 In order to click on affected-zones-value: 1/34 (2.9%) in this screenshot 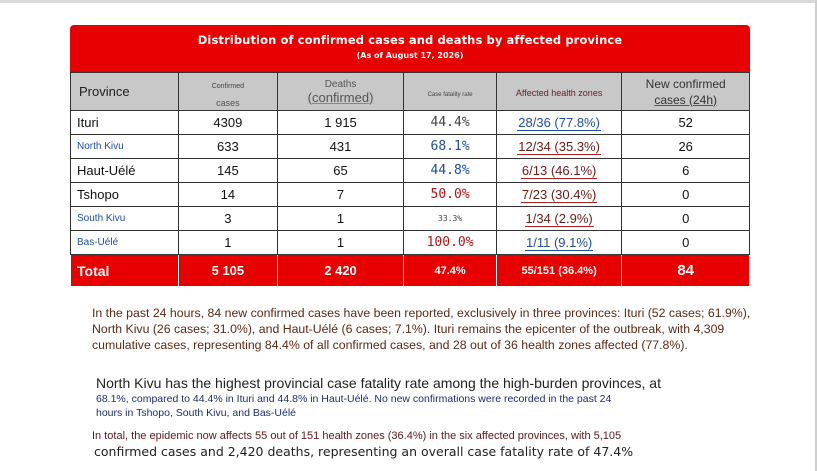, I will do `click(559, 219)`.